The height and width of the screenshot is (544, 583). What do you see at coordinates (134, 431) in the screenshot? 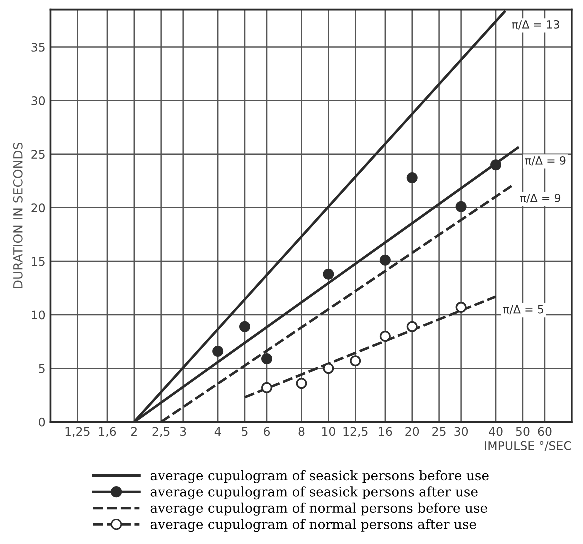
I see `x-tick-label: 2` at bounding box center [134, 431].